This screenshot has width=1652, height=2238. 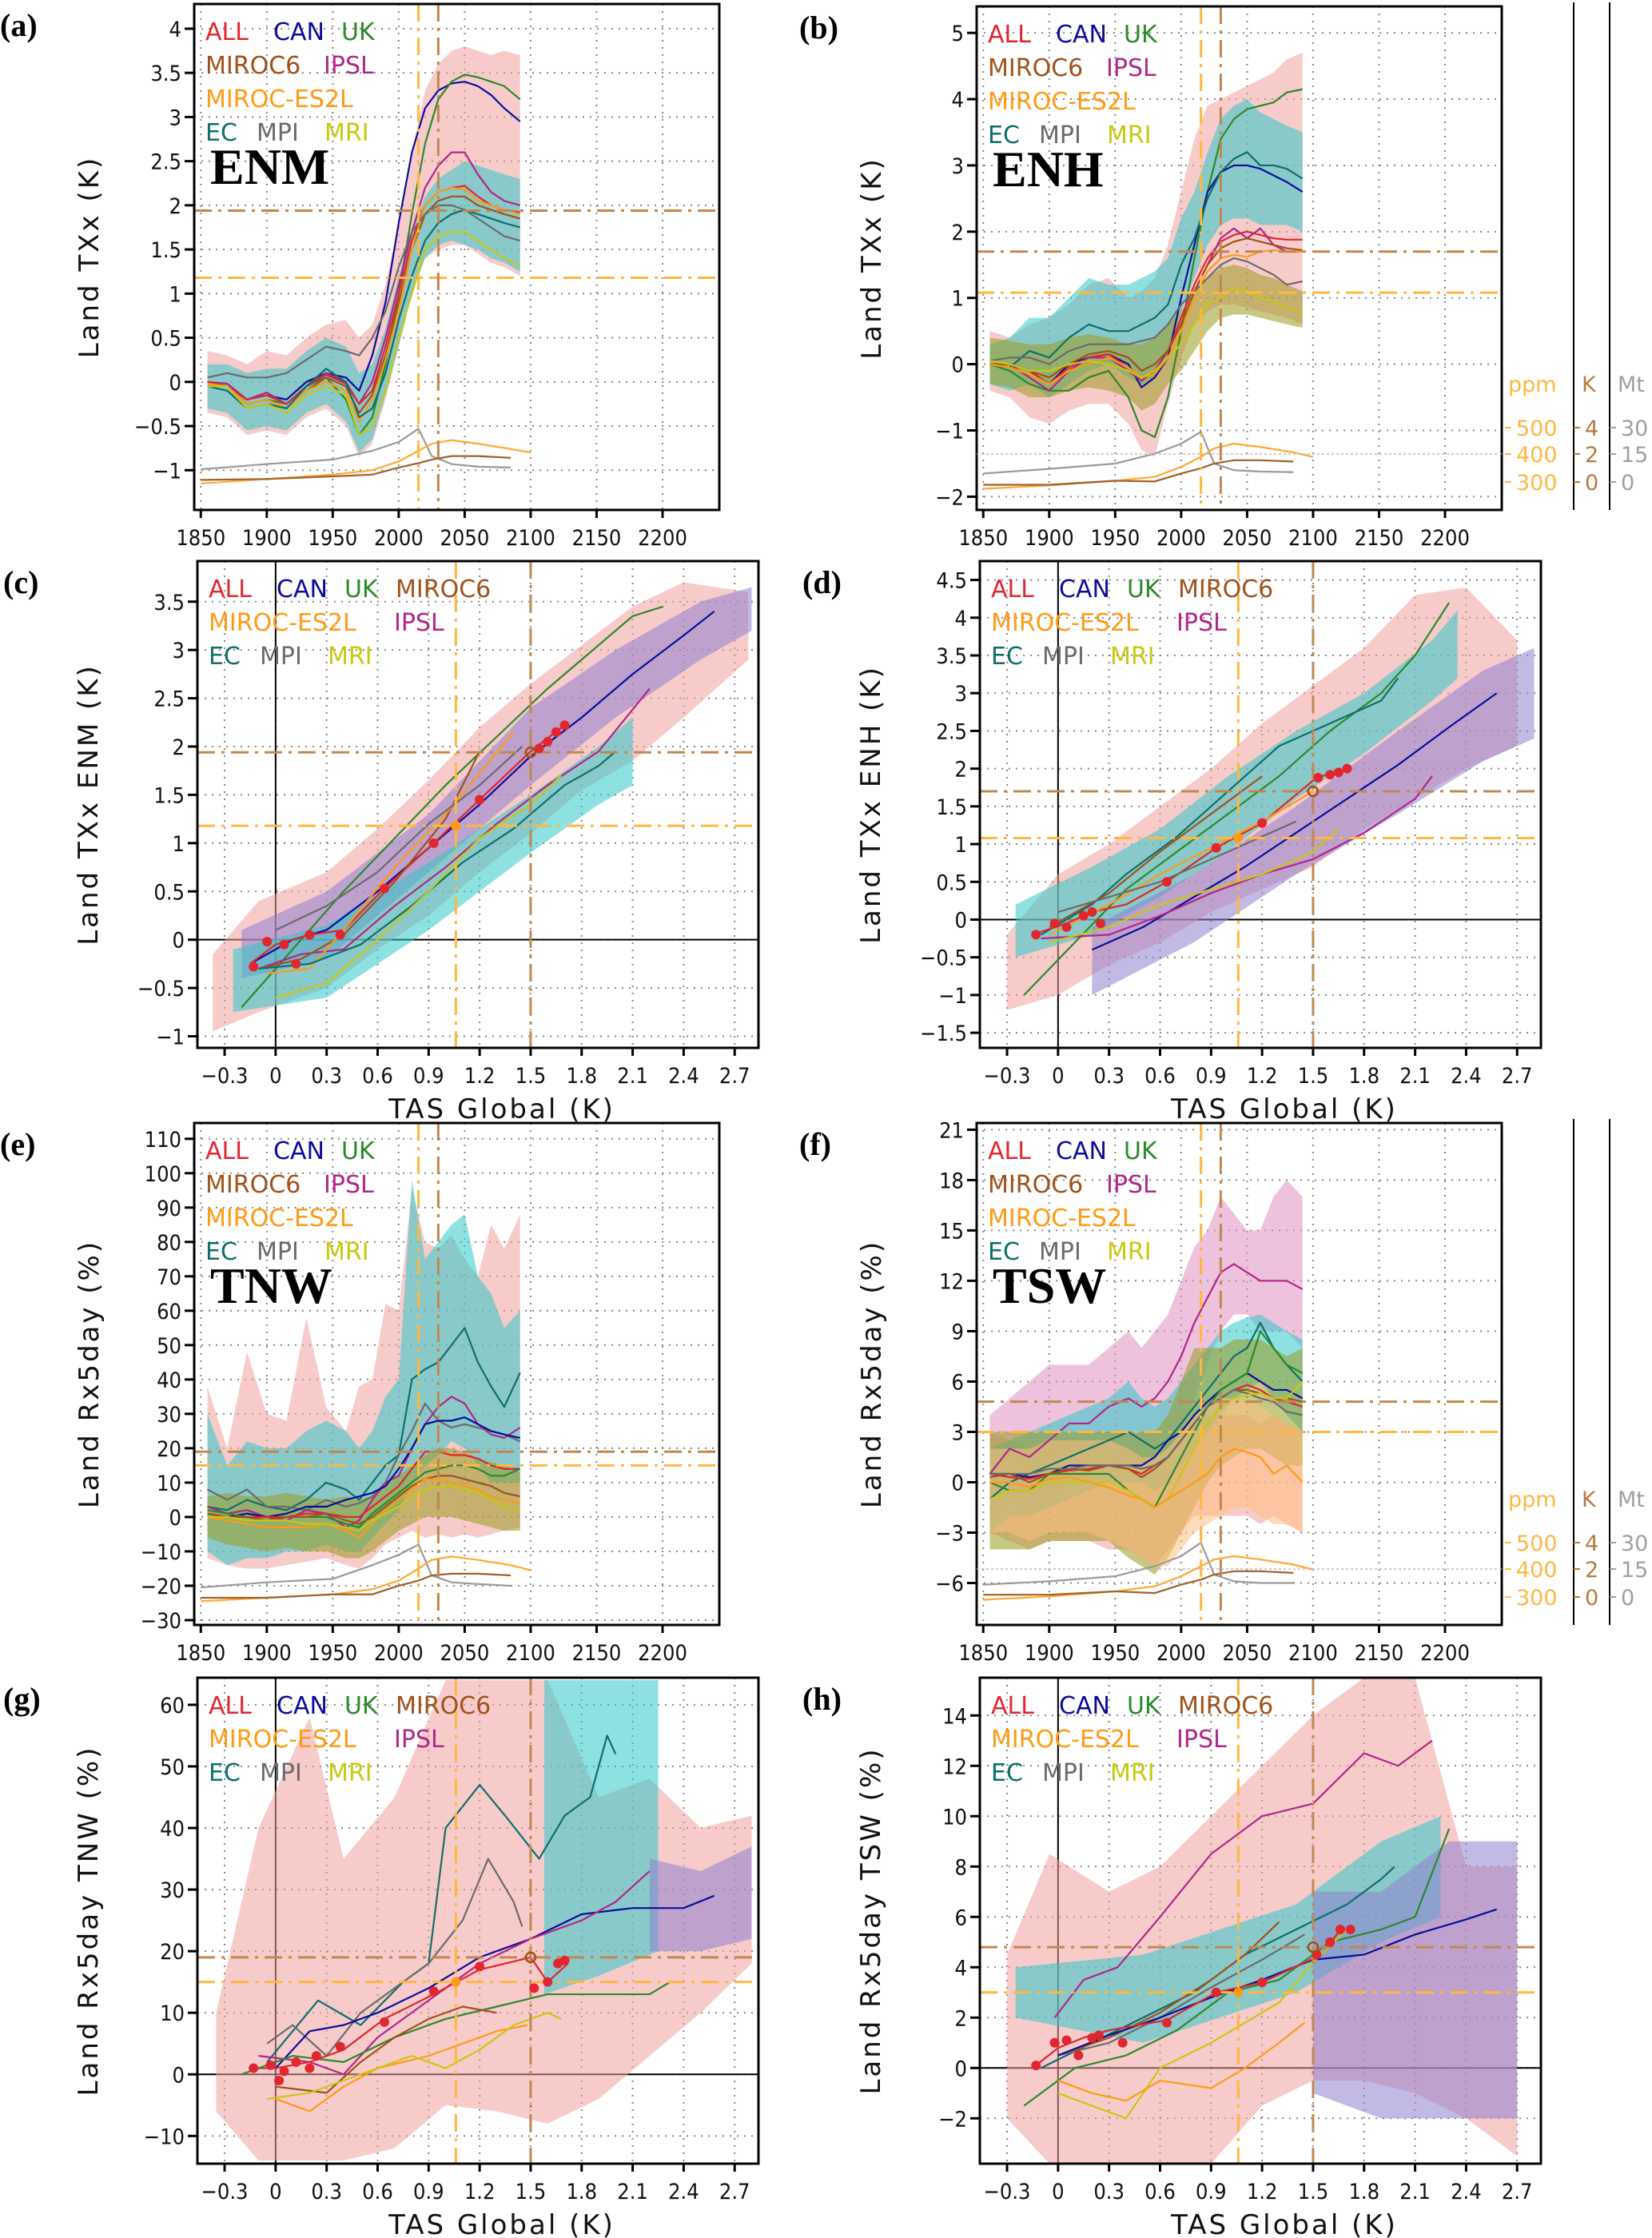 I want to click on y-tick-label: 0.5, so click(x=951, y=882).